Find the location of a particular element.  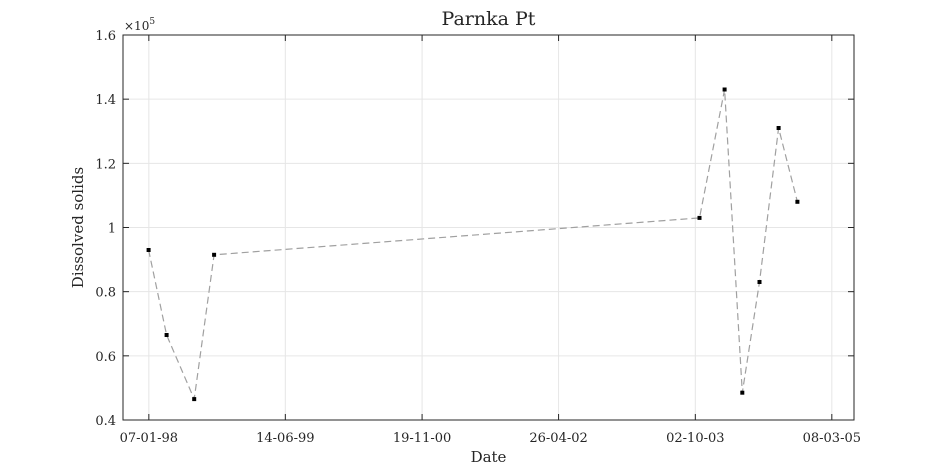

x-tick-label: 26-04-02 is located at coordinates (558, 438).